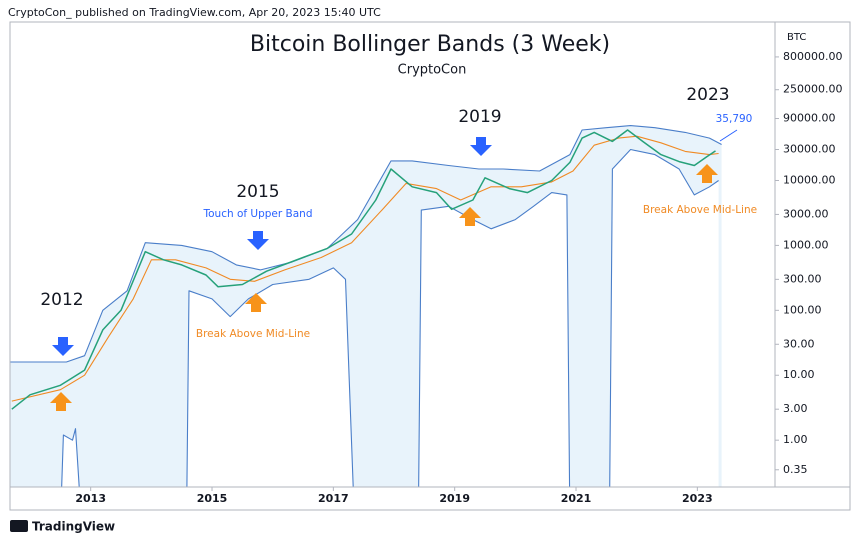 The image size is (860, 544). What do you see at coordinates (809, 118) in the screenshot?
I see `y-tick-label: 90000.00` at bounding box center [809, 118].